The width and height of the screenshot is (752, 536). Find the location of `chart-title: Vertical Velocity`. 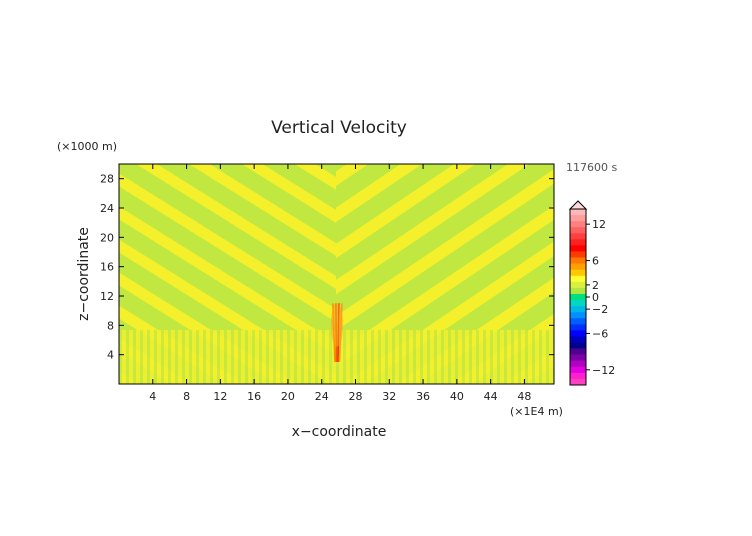

chart-title: Vertical Velocity is located at coordinates (339, 128).